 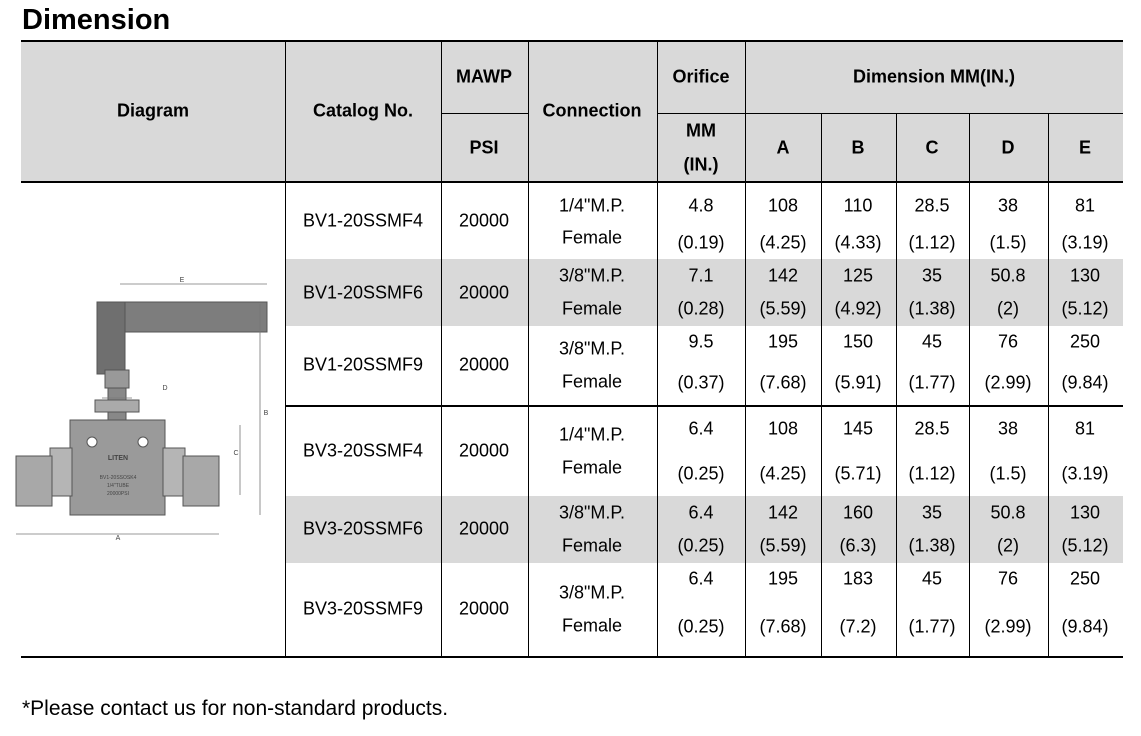 What do you see at coordinates (858, 545) in the screenshot?
I see `cell: (6.3)` at bounding box center [858, 545].